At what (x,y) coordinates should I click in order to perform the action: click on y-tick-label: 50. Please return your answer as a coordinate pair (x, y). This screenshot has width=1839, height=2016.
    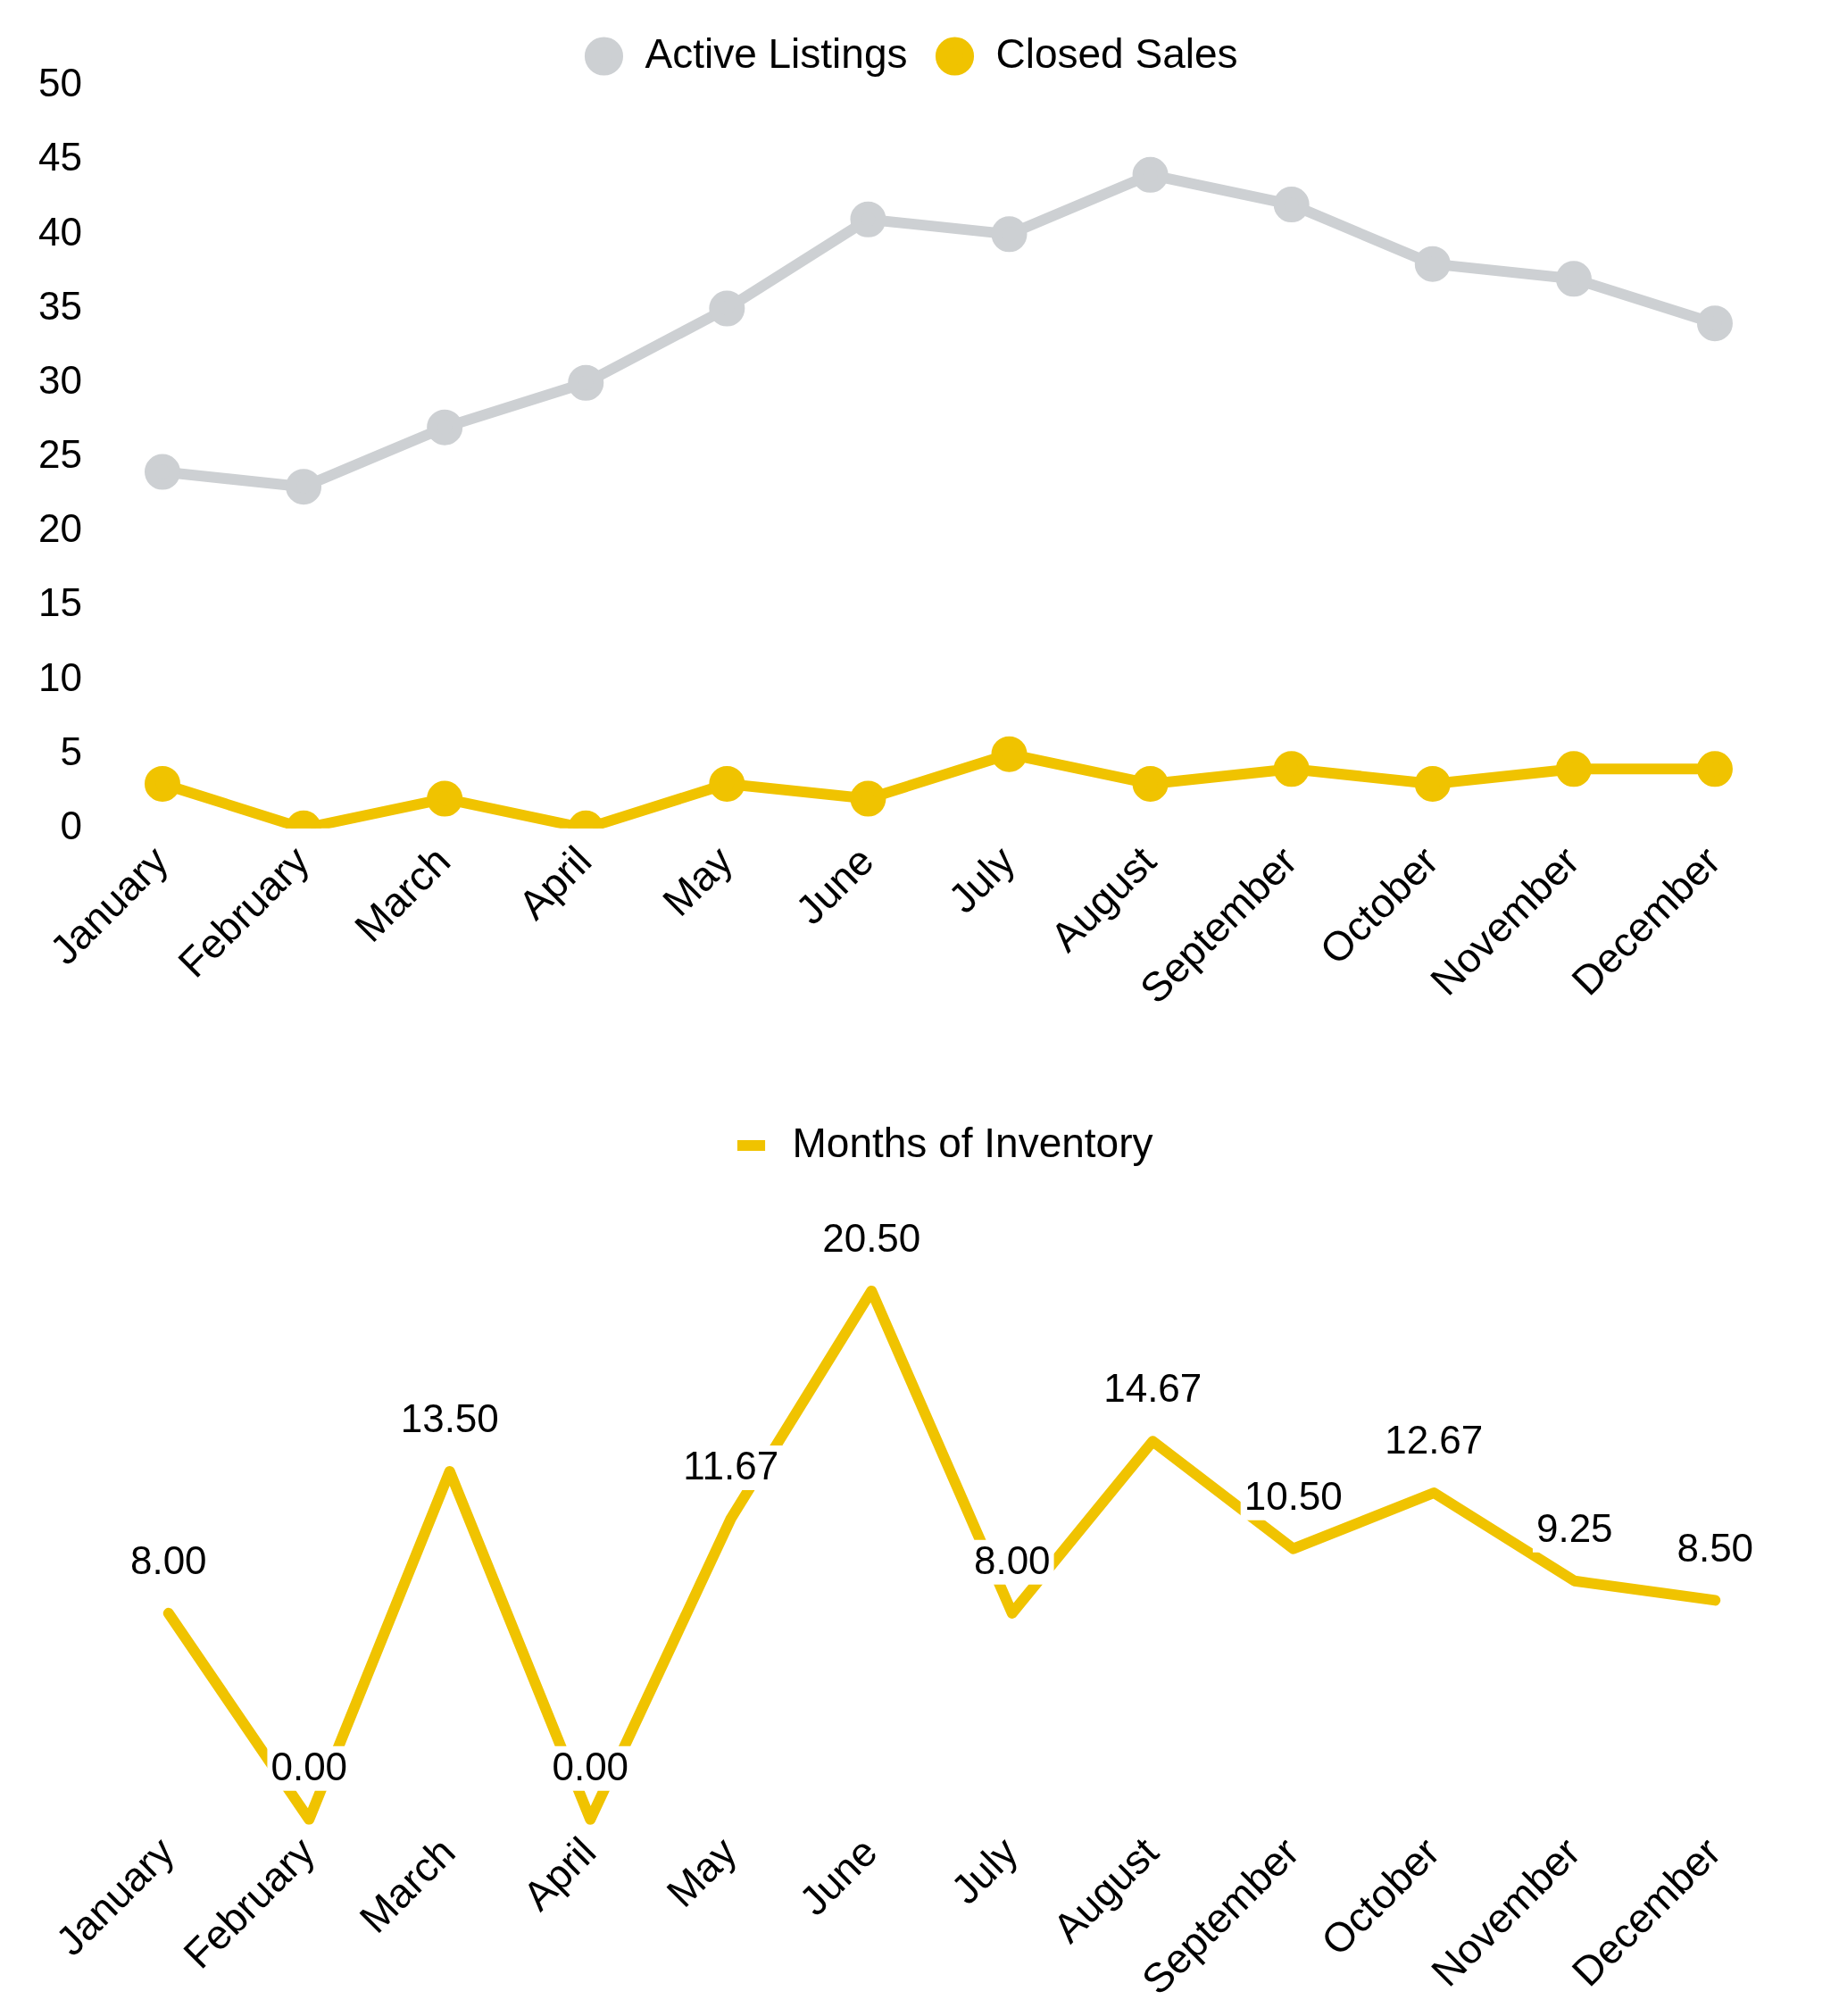
    Looking at the image, I should click on (60, 83).